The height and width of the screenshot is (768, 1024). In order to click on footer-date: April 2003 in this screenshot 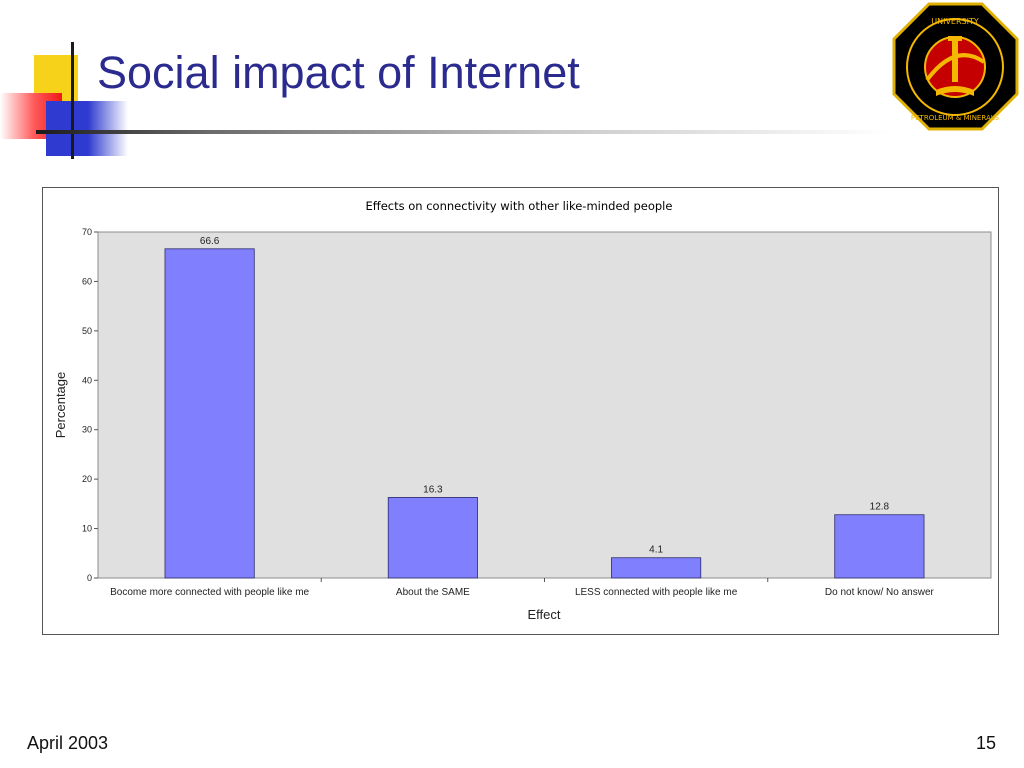, I will do `click(68, 743)`.